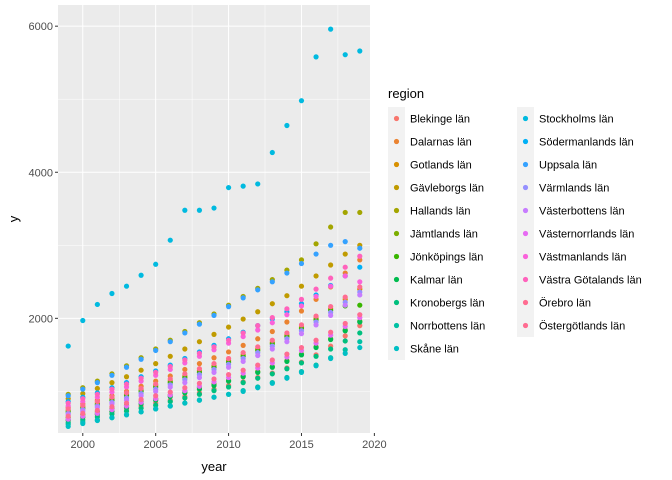 Image resolution: width=672 pixels, height=480 pixels. I want to click on y-tick-label: 4000, so click(41, 173).